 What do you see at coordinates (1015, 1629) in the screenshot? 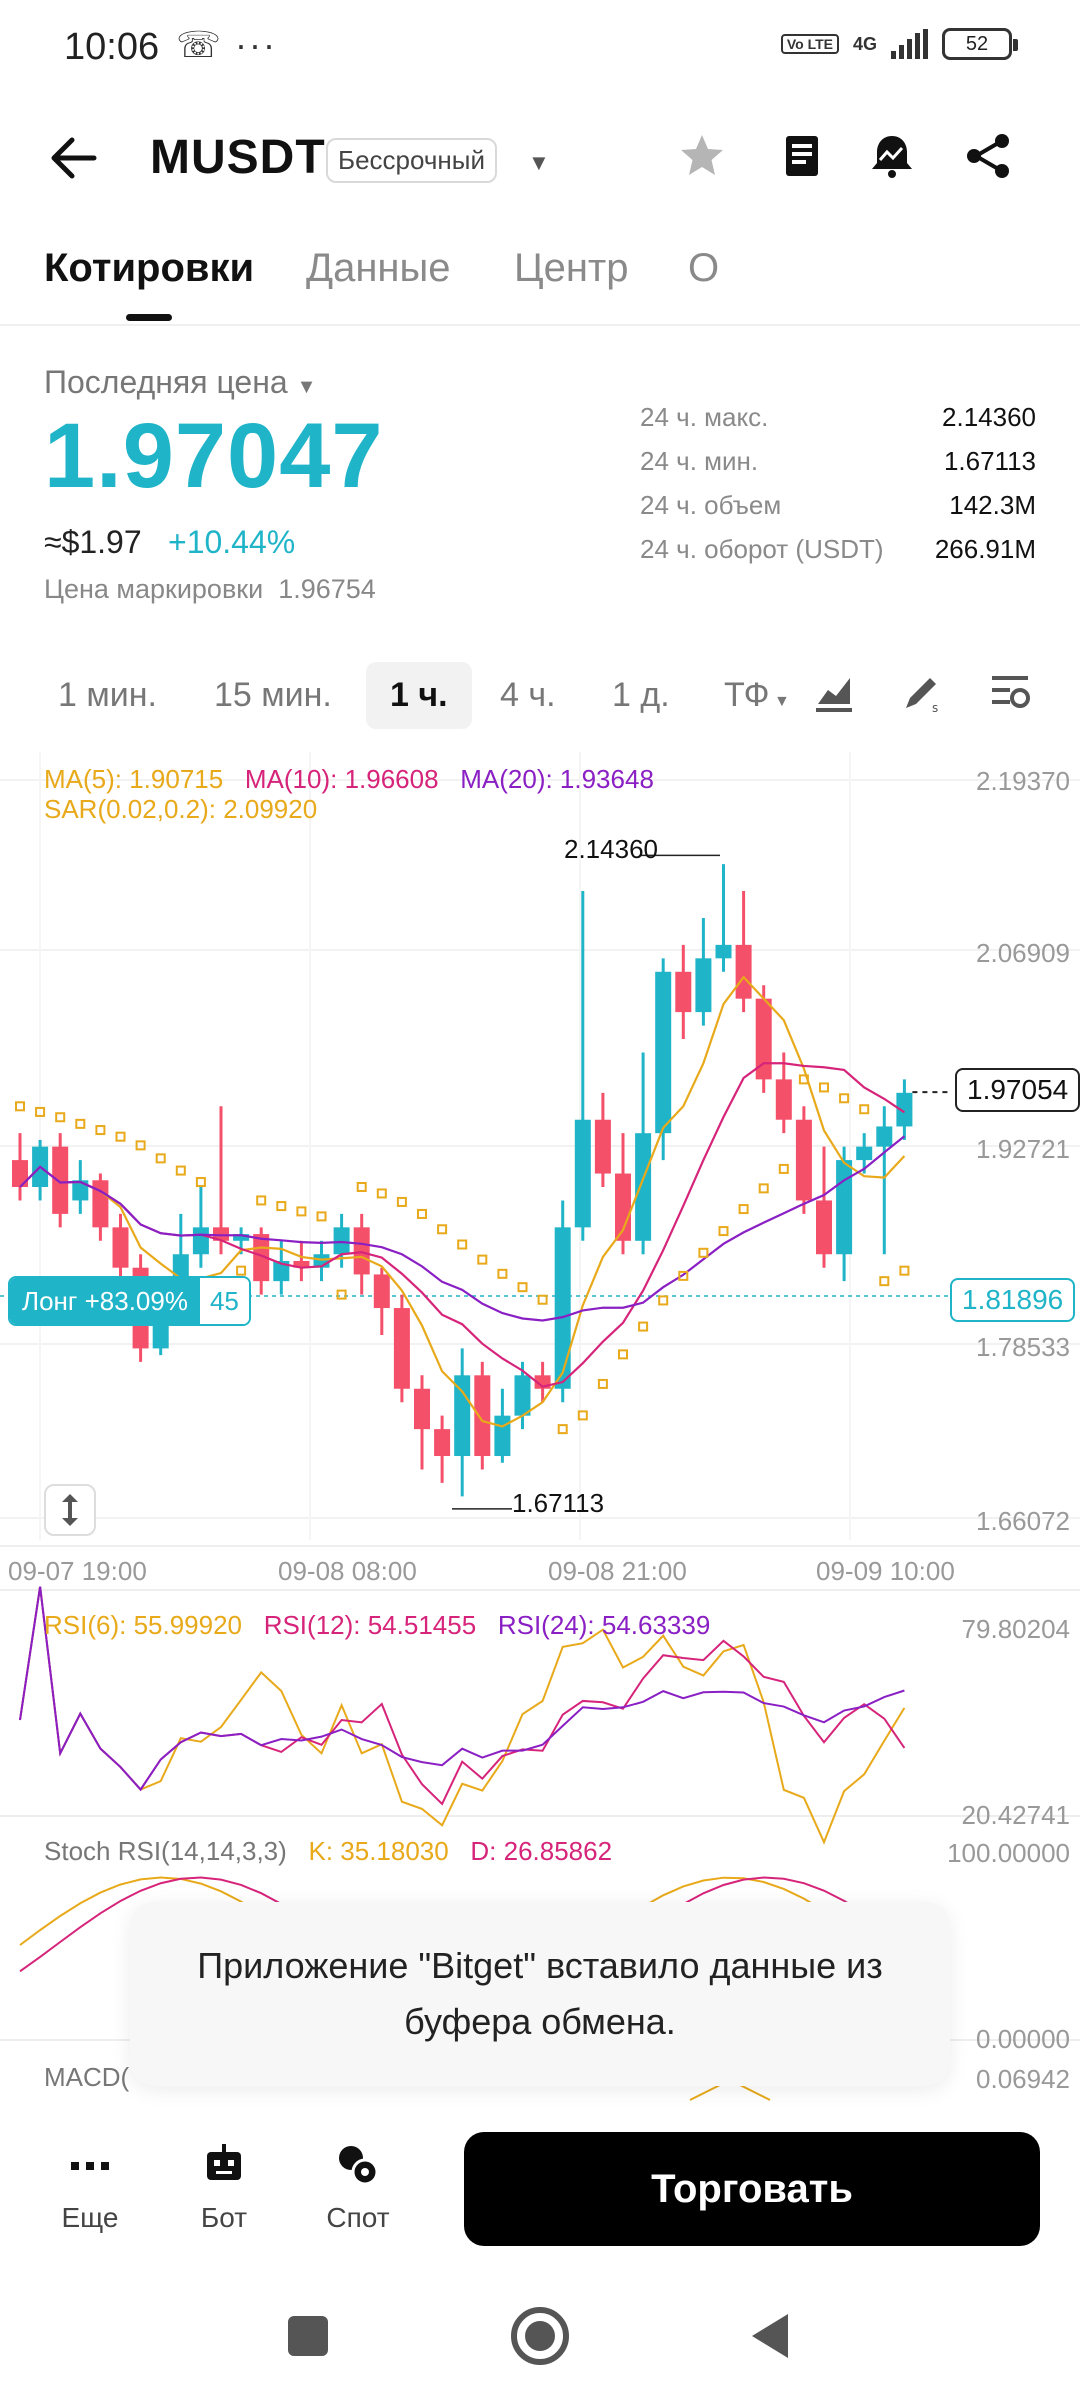
I see `rsi-tick-label: 79.80204` at bounding box center [1015, 1629].